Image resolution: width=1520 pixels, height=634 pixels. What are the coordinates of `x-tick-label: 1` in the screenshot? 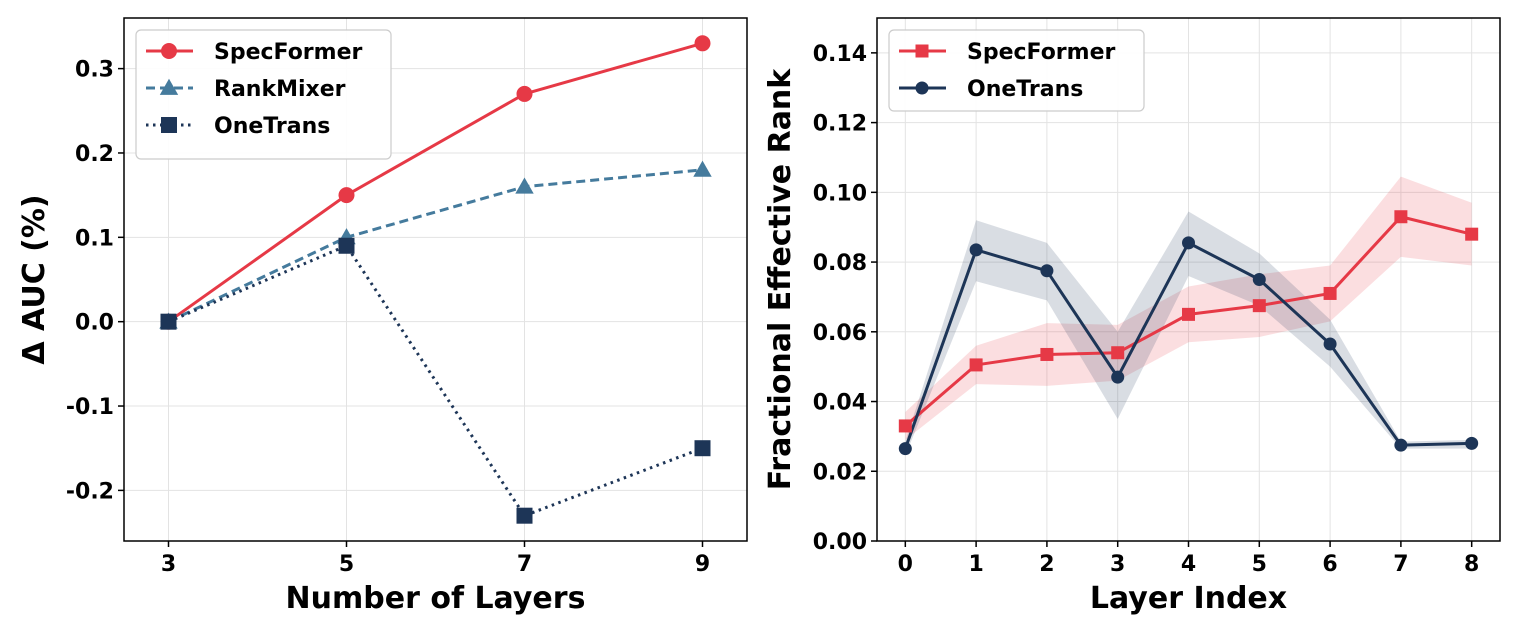 It's located at (975, 564).